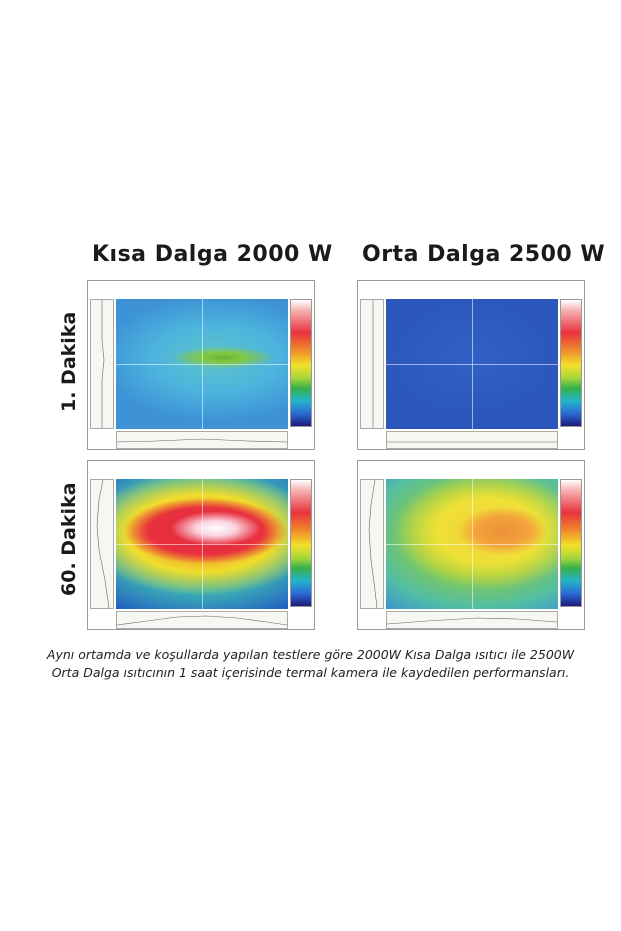 The width and height of the screenshot is (621, 931). Describe the element at coordinates (69, 361) in the screenshot. I see `row-label-1-minute: 1. Dakika` at that location.